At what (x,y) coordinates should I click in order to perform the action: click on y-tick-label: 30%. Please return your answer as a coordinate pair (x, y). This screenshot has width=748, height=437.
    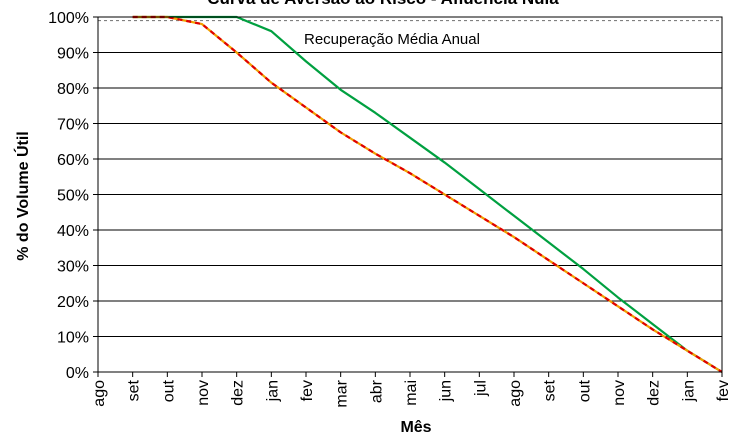
    Looking at the image, I should click on (73, 267).